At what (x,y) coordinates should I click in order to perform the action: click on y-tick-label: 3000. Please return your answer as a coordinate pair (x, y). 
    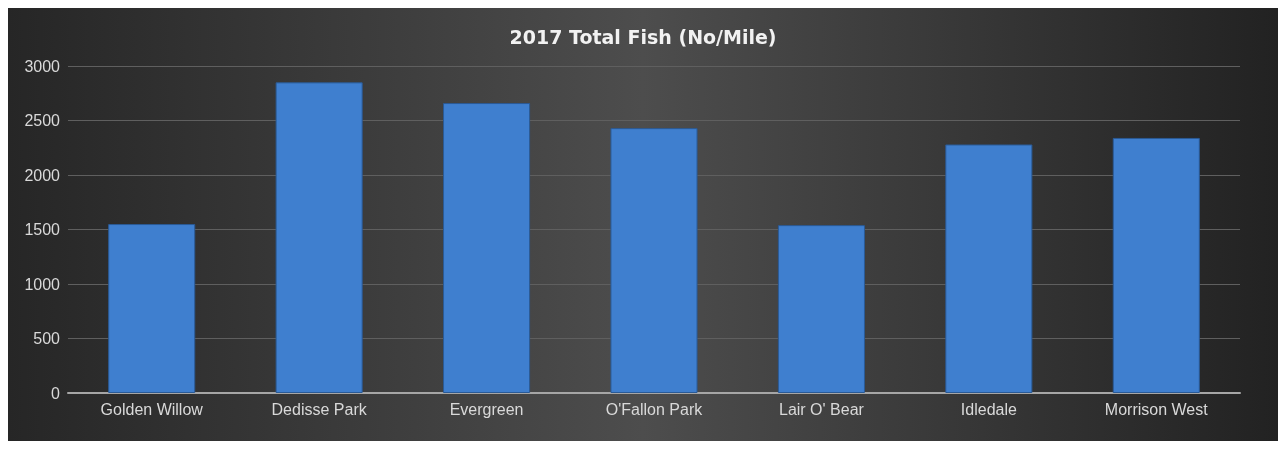
    Looking at the image, I should click on (42, 66).